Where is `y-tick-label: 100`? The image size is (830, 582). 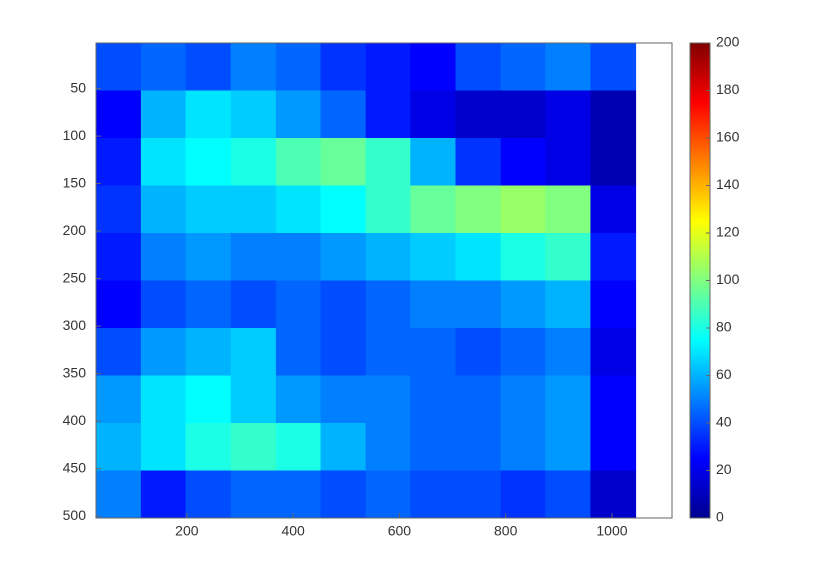 y-tick-label: 100 is located at coordinates (75, 135).